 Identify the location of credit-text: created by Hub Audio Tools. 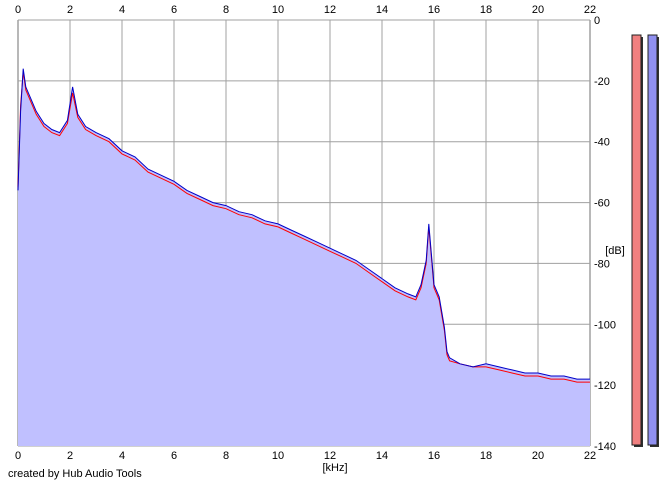
(75, 474).